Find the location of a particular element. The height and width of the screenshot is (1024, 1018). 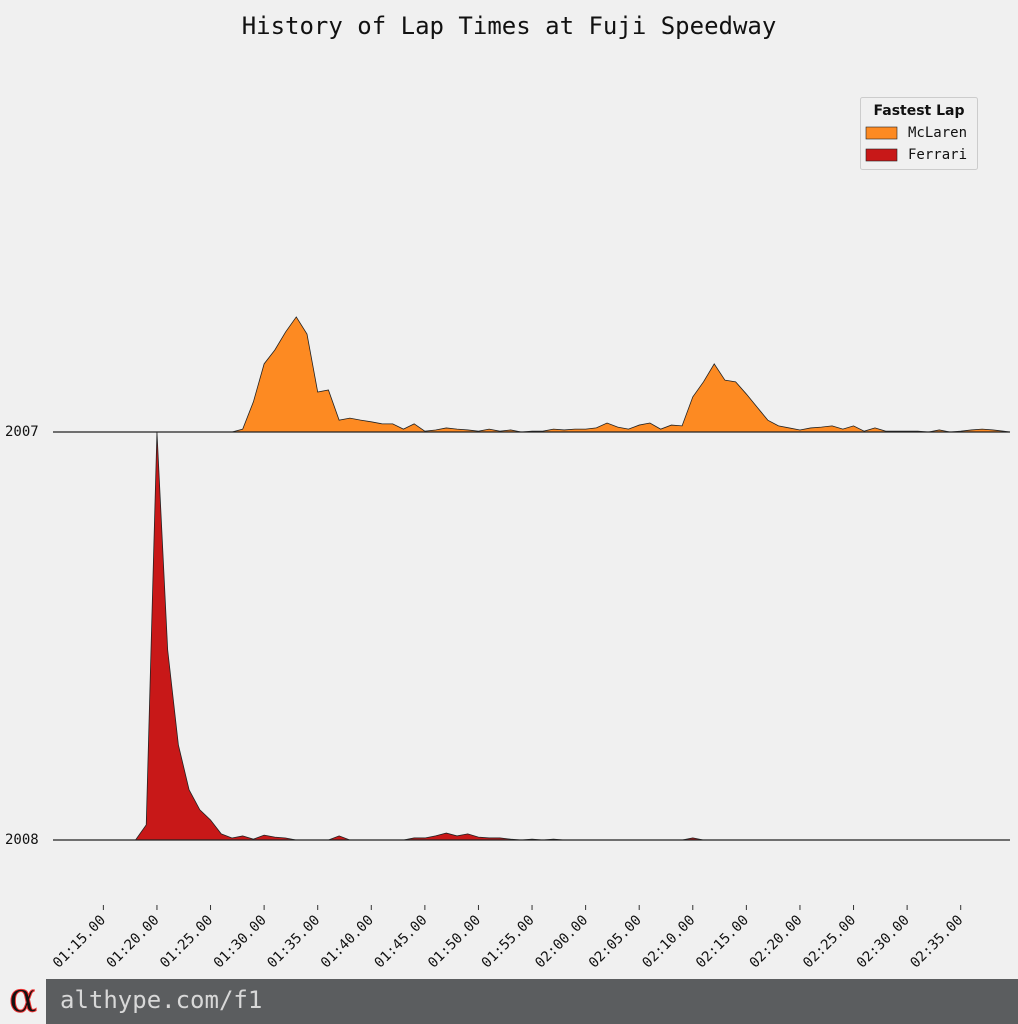

x-tick-label: 02:20.00 is located at coordinates (776, 941).